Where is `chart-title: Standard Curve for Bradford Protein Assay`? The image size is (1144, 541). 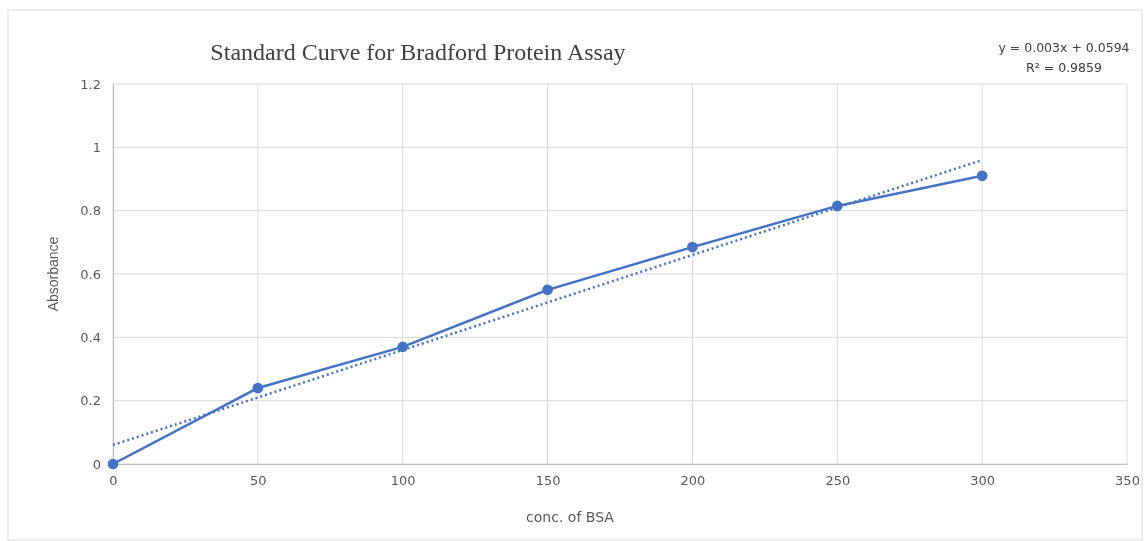 chart-title: Standard Curve for Bradford Protein Assay is located at coordinates (418, 52).